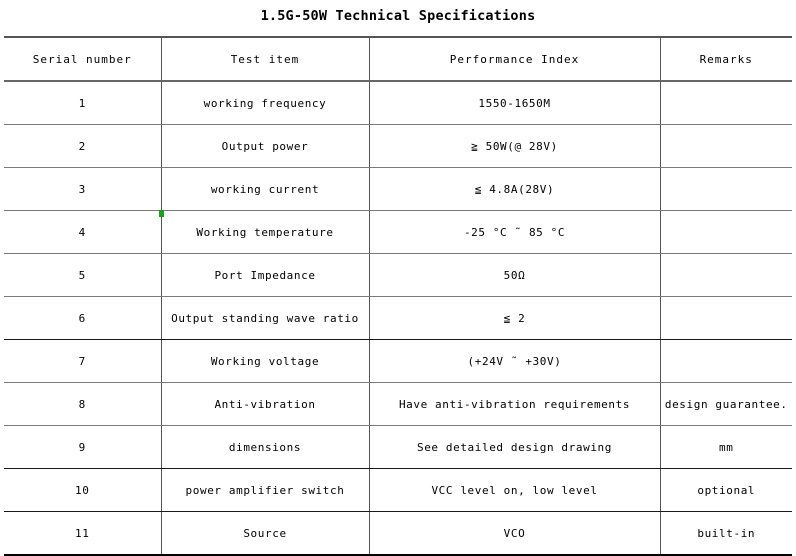 The height and width of the screenshot is (556, 796). What do you see at coordinates (264, 146) in the screenshot?
I see `cell-test-item: Output power` at bounding box center [264, 146].